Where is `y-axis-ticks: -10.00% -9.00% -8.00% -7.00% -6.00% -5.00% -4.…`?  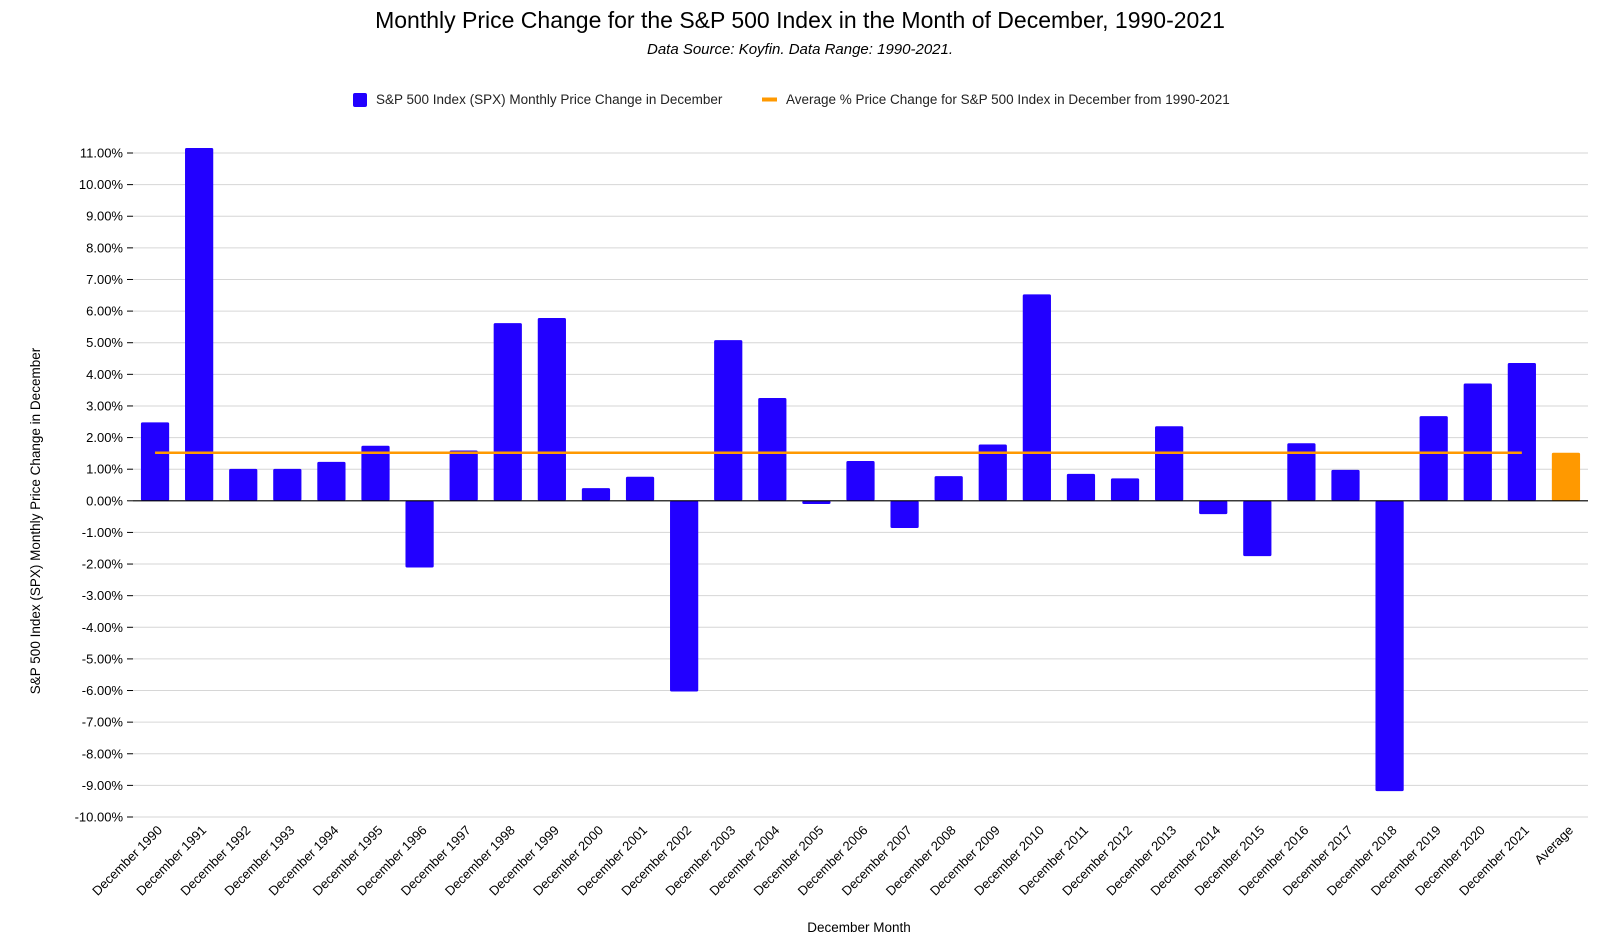
y-axis-ticks: -10.00% -9.00% -8.00% -7.00% -6.00% -5.00% -4.… is located at coordinates (104, 485).